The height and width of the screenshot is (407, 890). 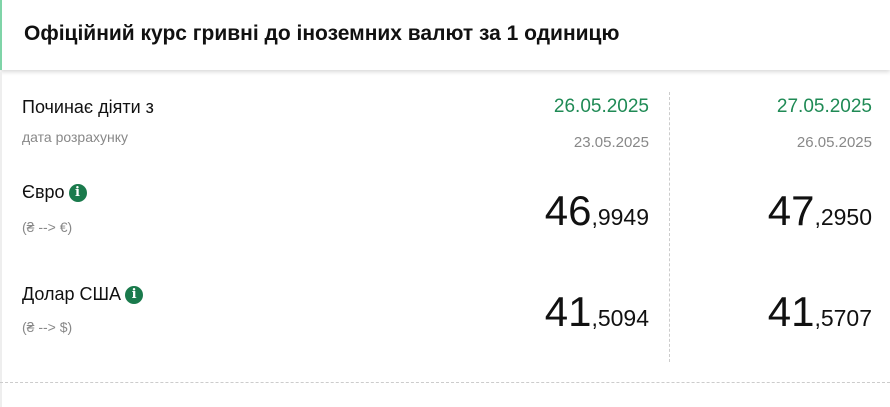 I want to click on column-divider, so click(x=669, y=227).